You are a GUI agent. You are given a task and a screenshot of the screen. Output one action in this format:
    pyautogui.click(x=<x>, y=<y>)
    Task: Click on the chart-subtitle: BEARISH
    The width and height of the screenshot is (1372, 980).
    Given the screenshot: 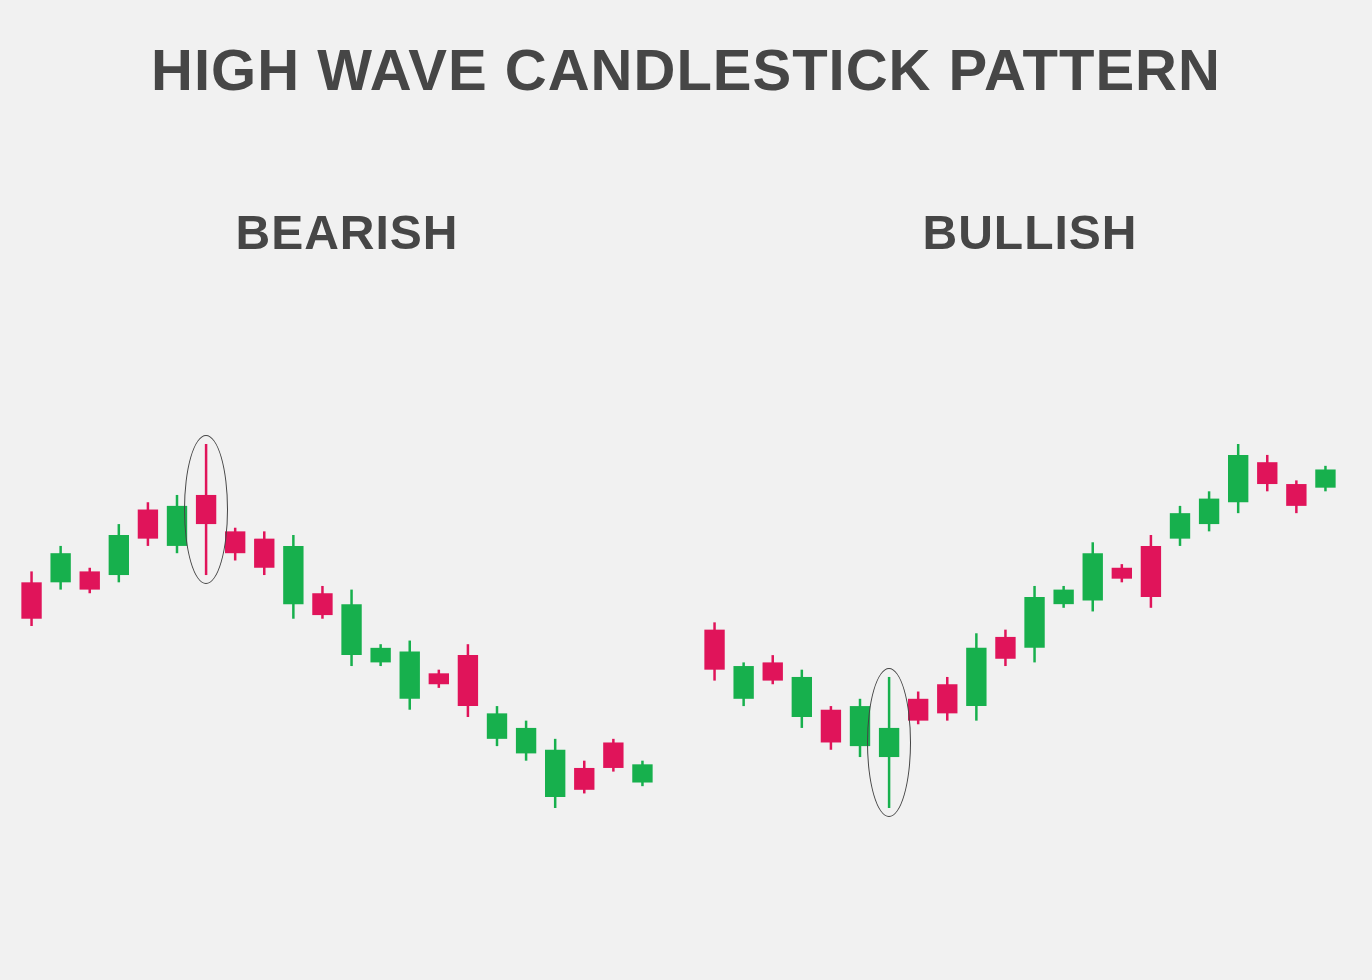 What is the action you would take?
    pyautogui.click(x=347, y=232)
    